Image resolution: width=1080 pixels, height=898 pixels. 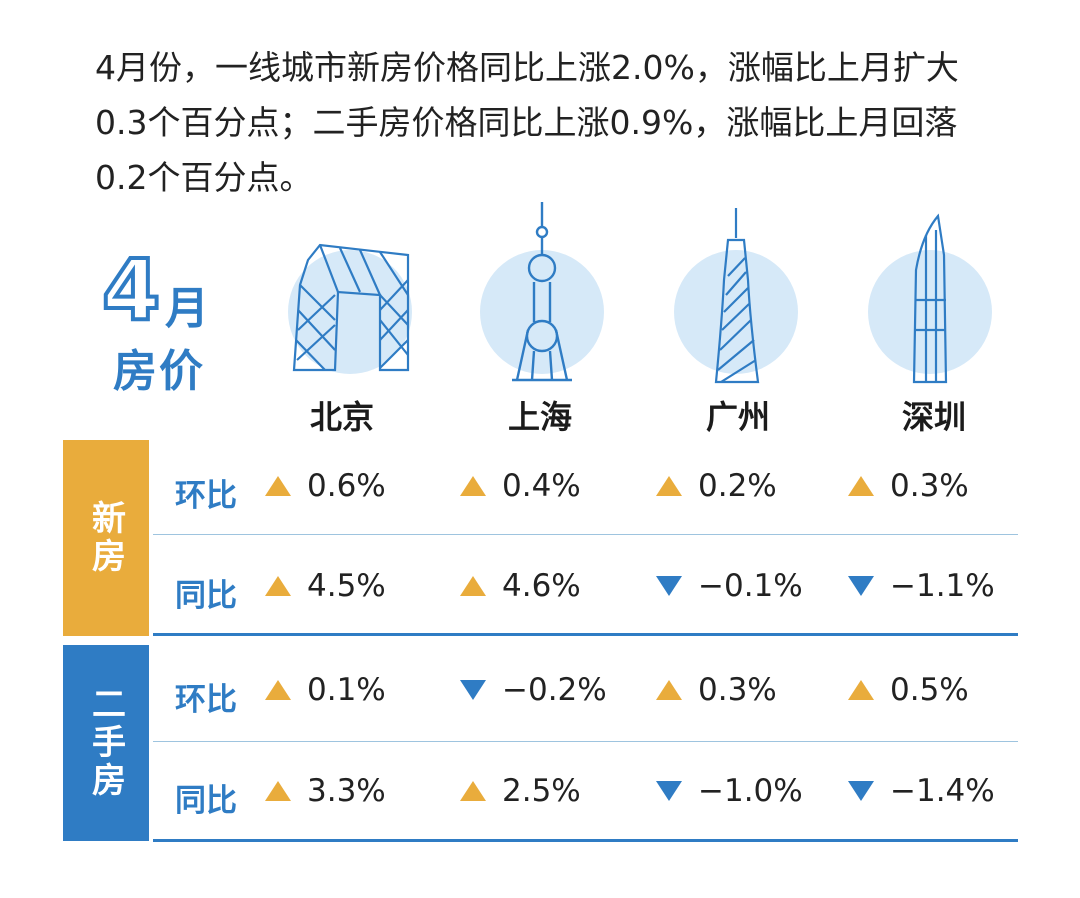 I want to click on city-name-shanghai: 上海, so click(x=539, y=417).